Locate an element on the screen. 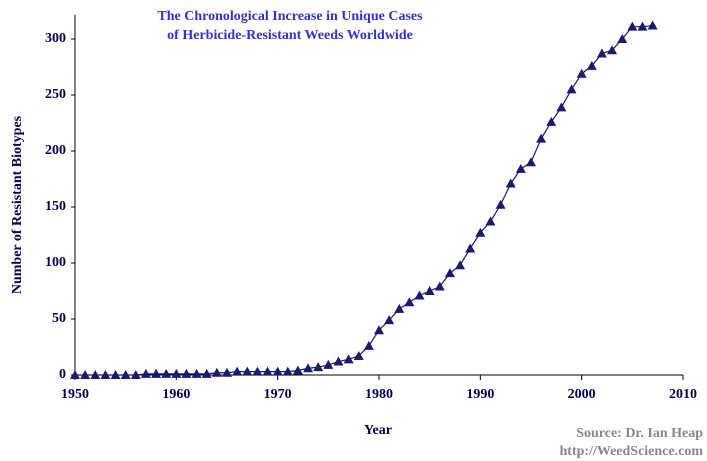 This screenshot has width=707, height=461. y-tick-label: 300 is located at coordinates (55, 38).